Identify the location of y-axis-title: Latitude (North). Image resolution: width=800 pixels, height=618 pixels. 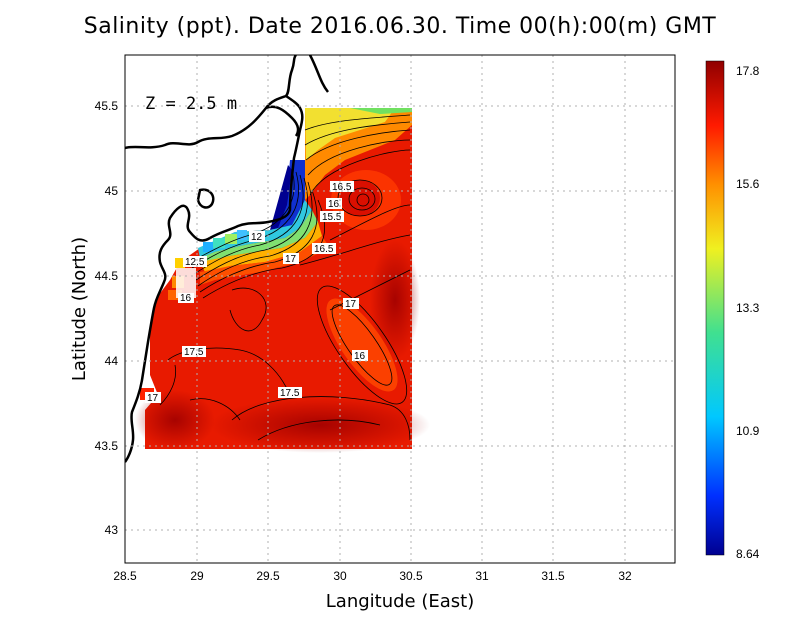
(79, 309).